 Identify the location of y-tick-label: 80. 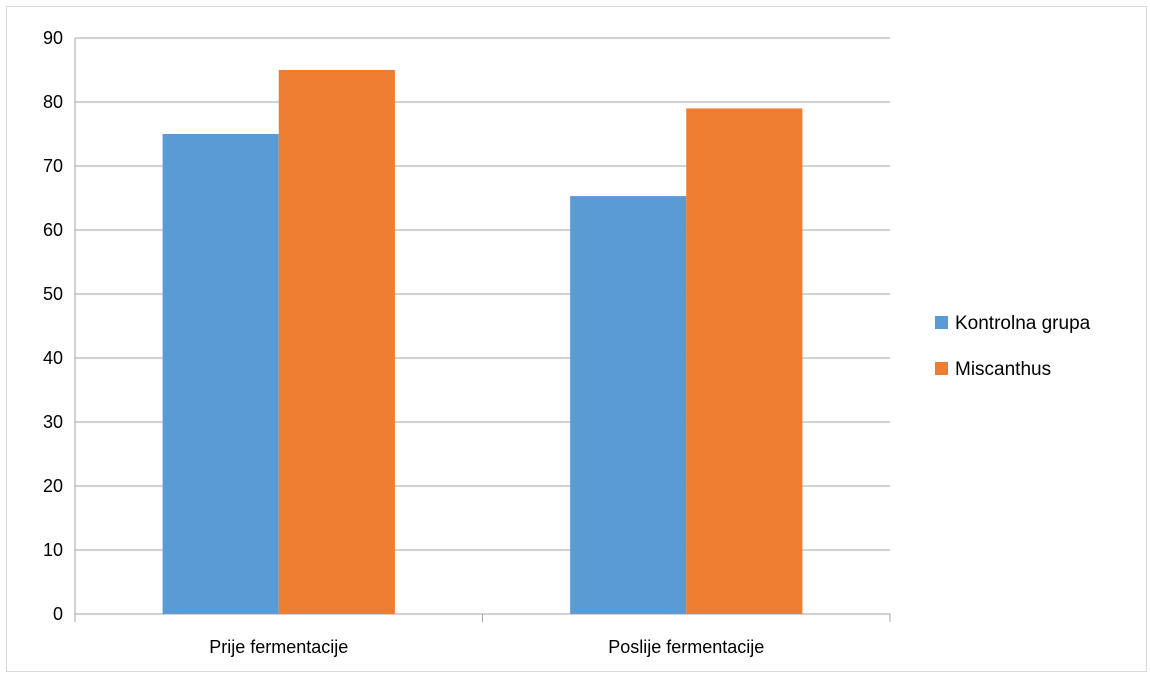
(53, 102).